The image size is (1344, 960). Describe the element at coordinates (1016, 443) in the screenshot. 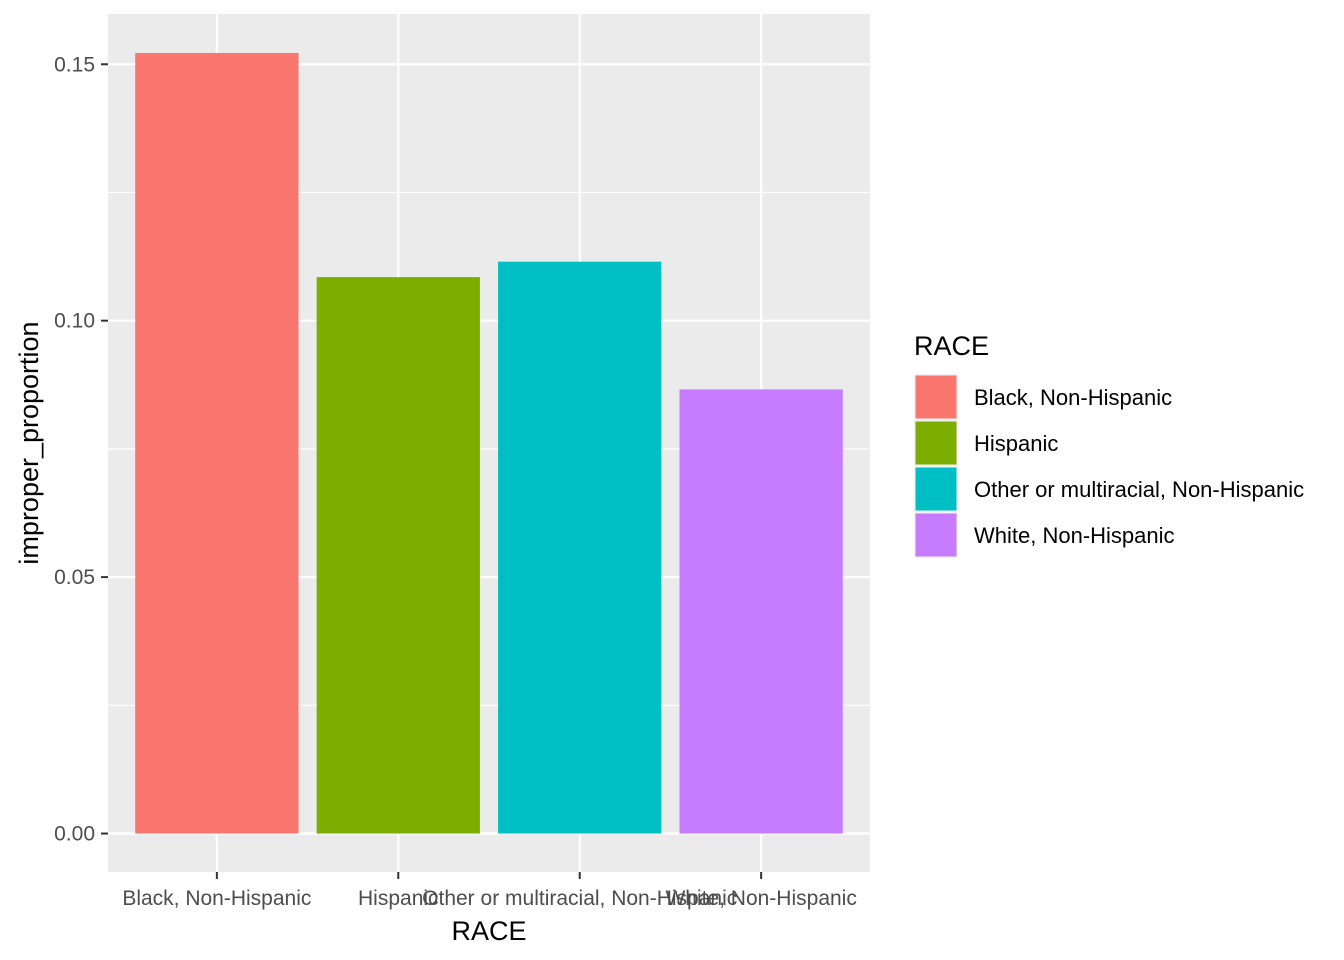

I see `legend-label: Hispanic` at that location.